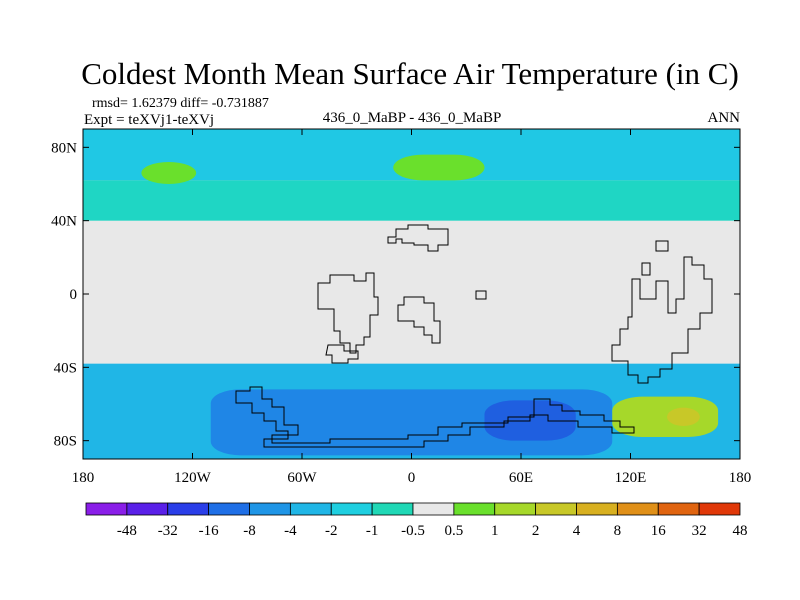 This screenshot has width=800, height=600. I want to click on colorbar-label: -16, so click(209, 531).